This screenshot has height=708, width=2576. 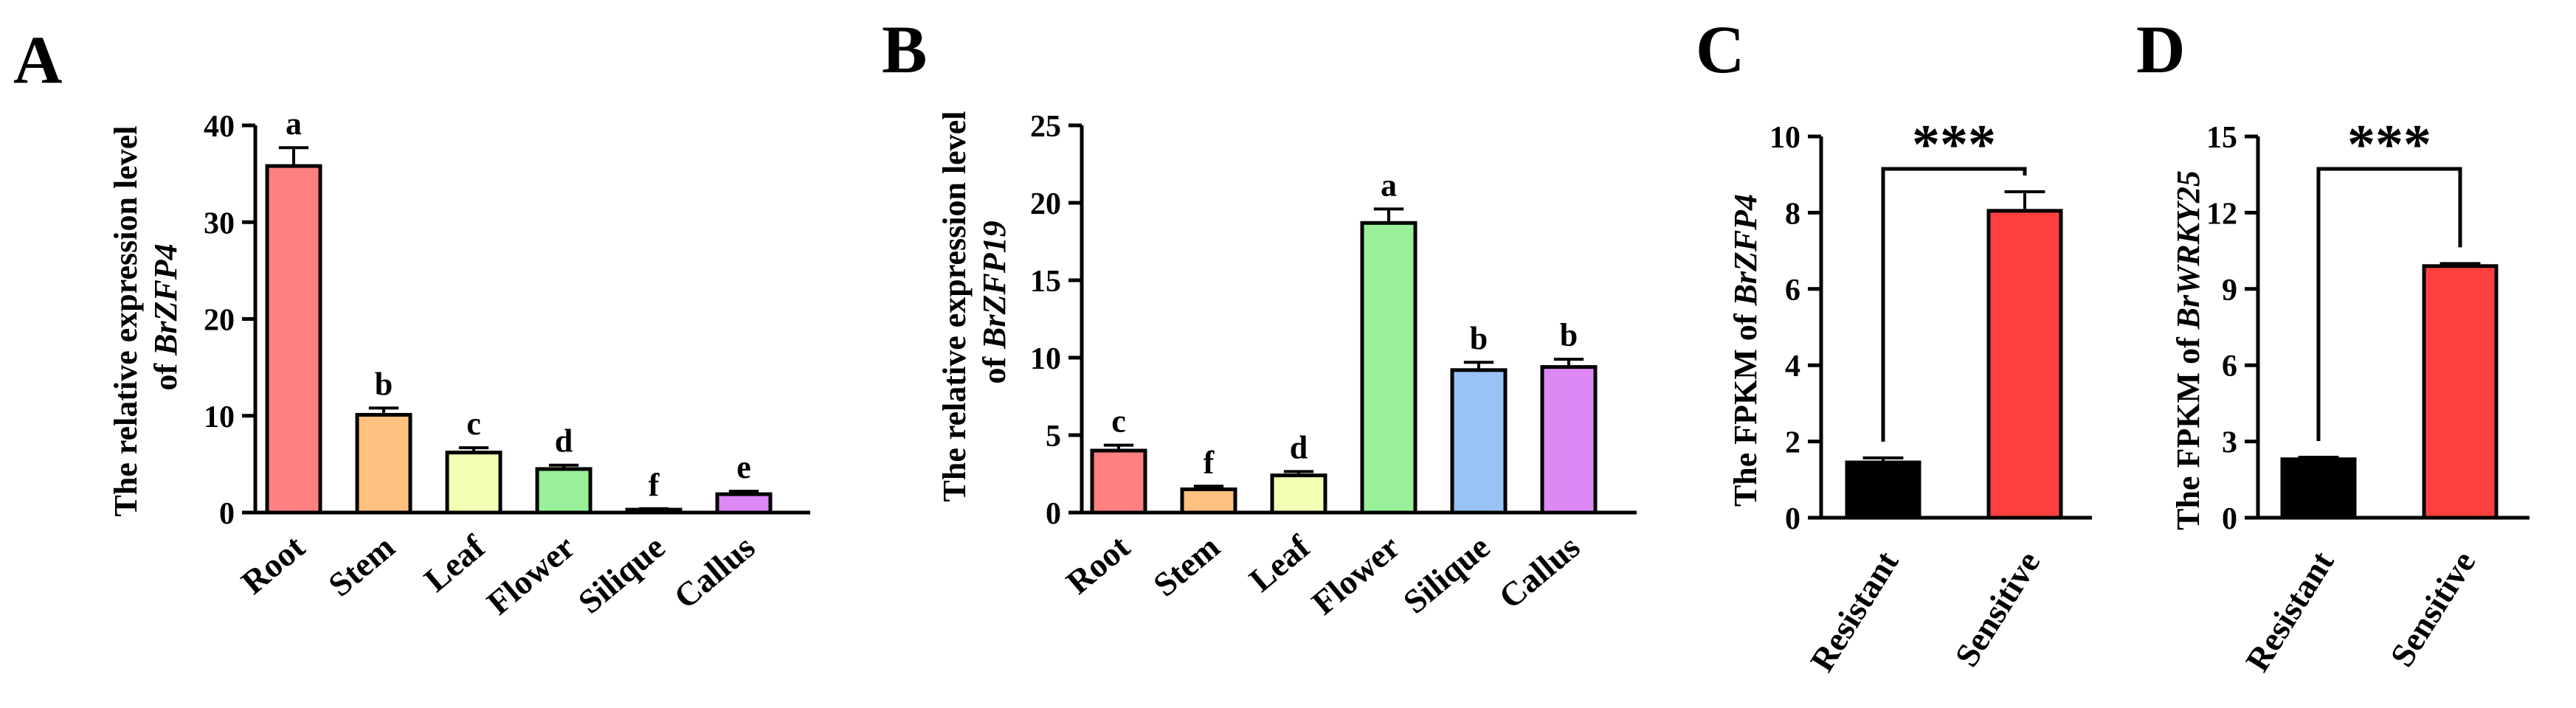 What do you see at coordinates (166, 373) in the screenshot?
I see `y-axis-label-a-prefix: of` at bounding box center [166, 373].